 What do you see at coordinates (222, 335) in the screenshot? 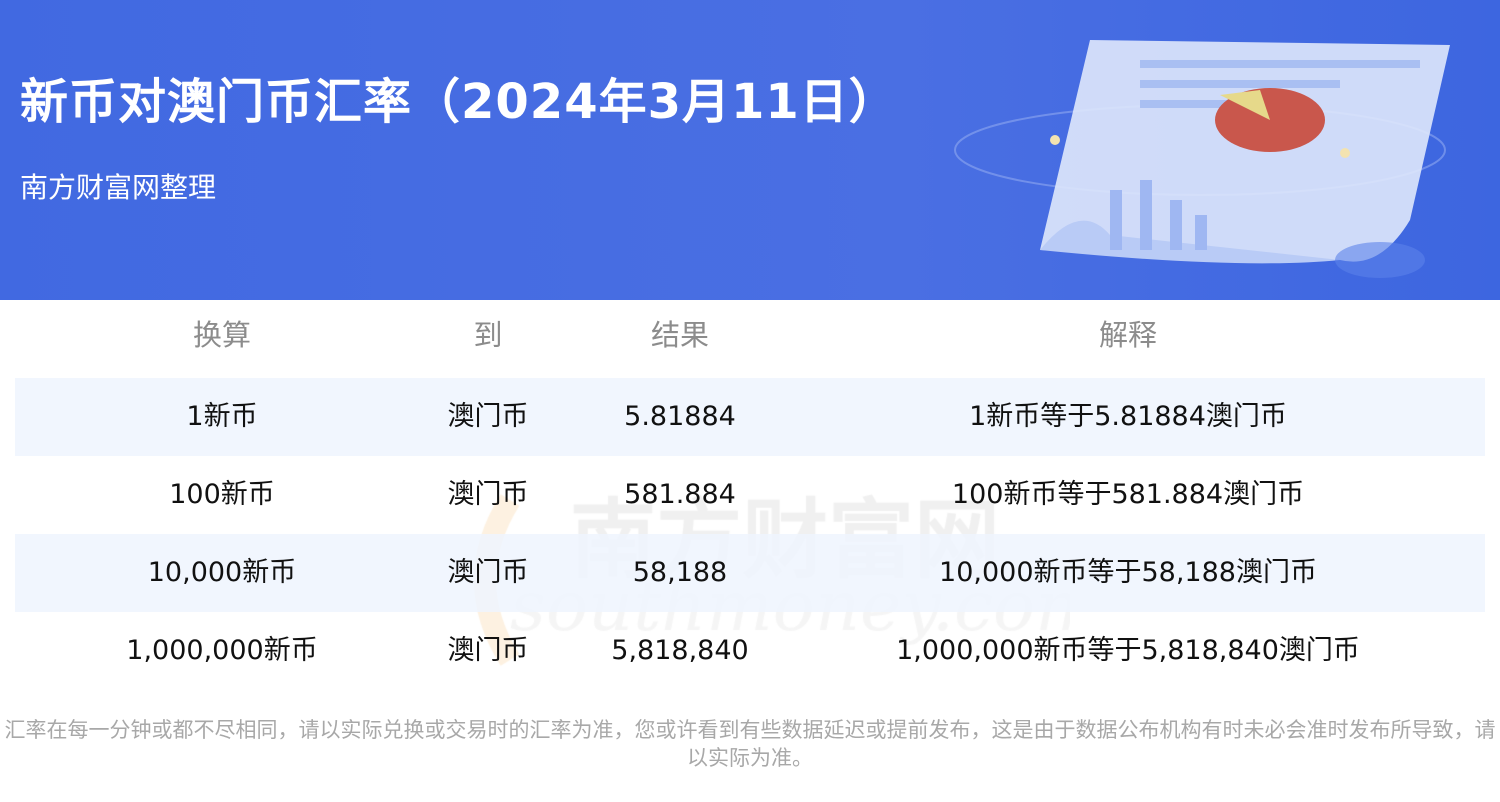
I see `column-header-convert: 换算` at bounding box center [222, 335].